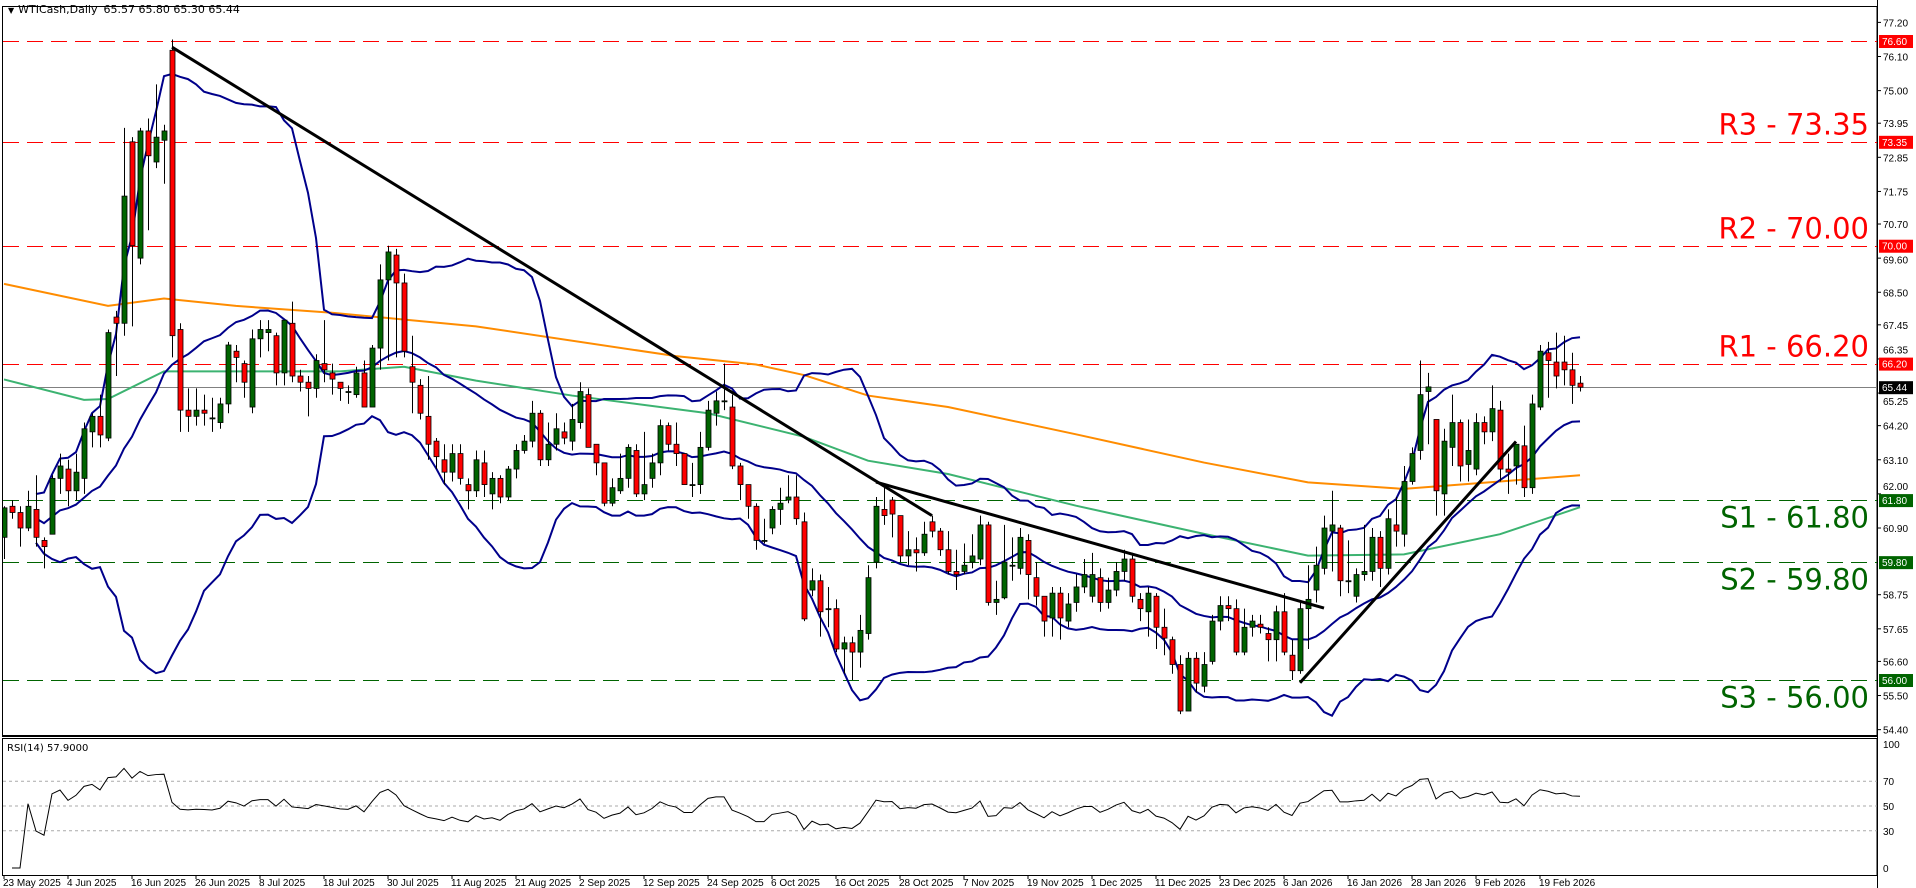  Describe the element at coordinates (1308, 883) in the screenshot. I see `time-axis-label: 6 Jan 2026` at that location.